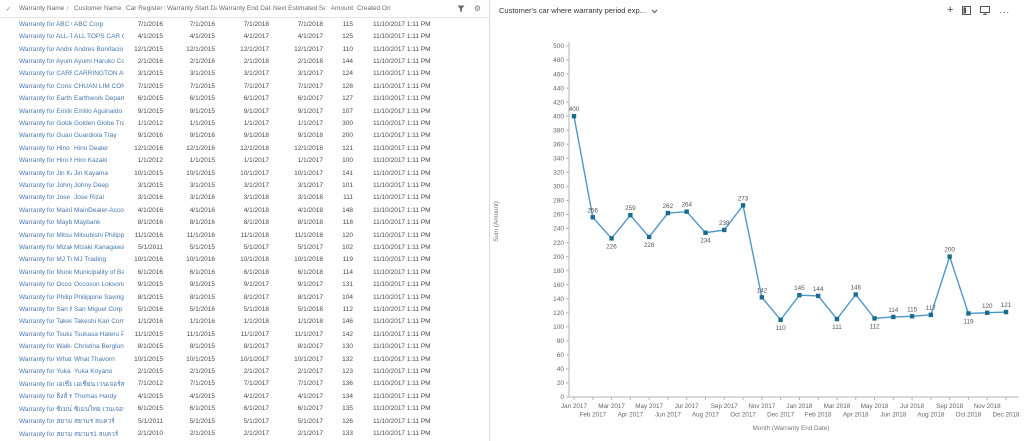  I want to click on record-link: Maybank, so click(87, 223).